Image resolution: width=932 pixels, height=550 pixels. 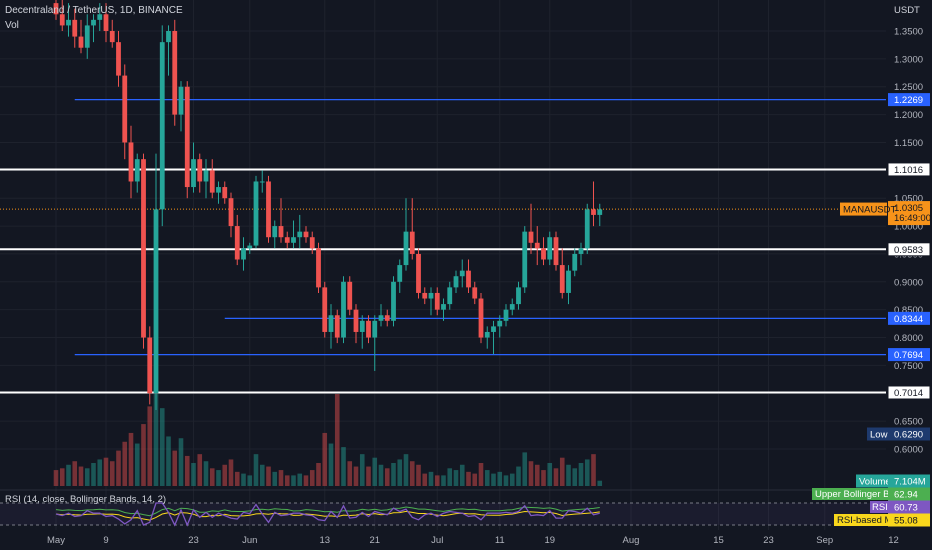 I want to click on rsi-line, so click(x=327, y=514).